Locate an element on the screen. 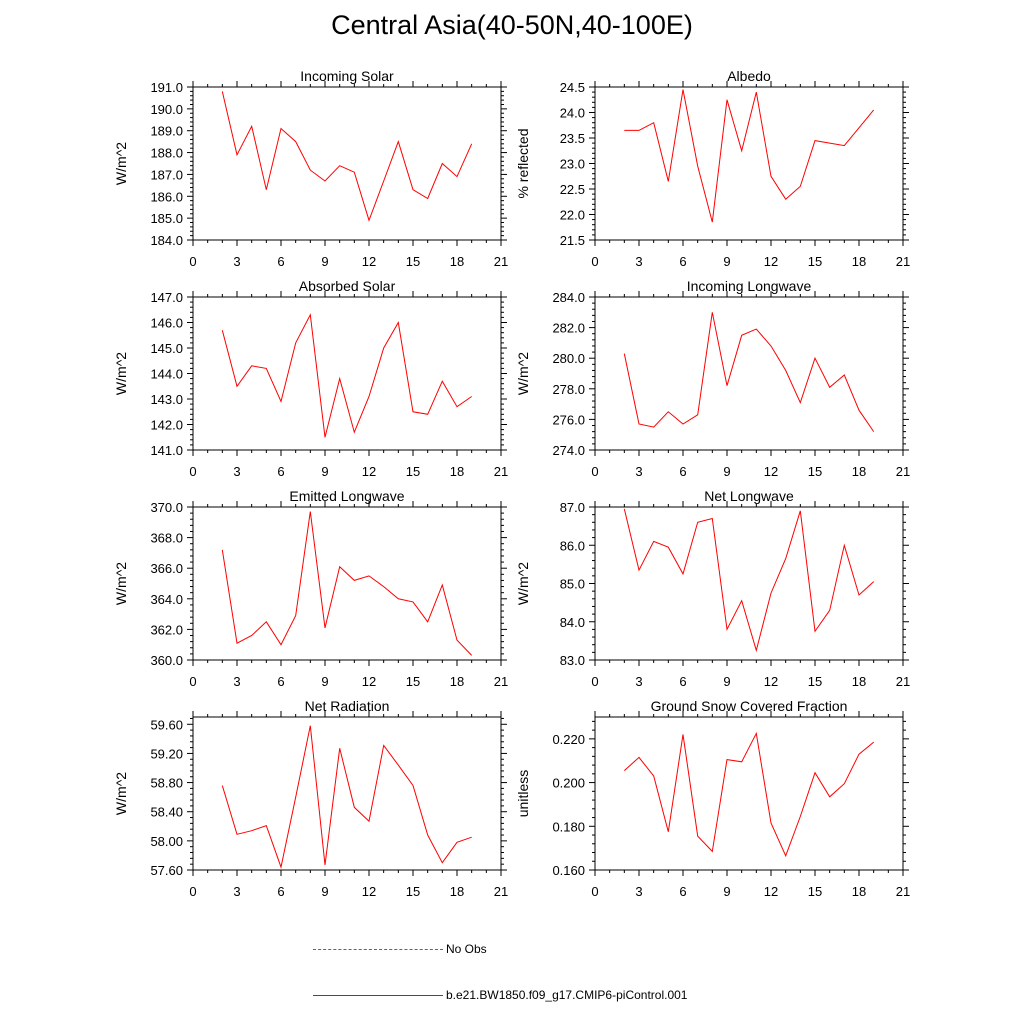 This screenshot has height=1024, width=1024. series-line-net-longwave is located at coordinates (749, 580).